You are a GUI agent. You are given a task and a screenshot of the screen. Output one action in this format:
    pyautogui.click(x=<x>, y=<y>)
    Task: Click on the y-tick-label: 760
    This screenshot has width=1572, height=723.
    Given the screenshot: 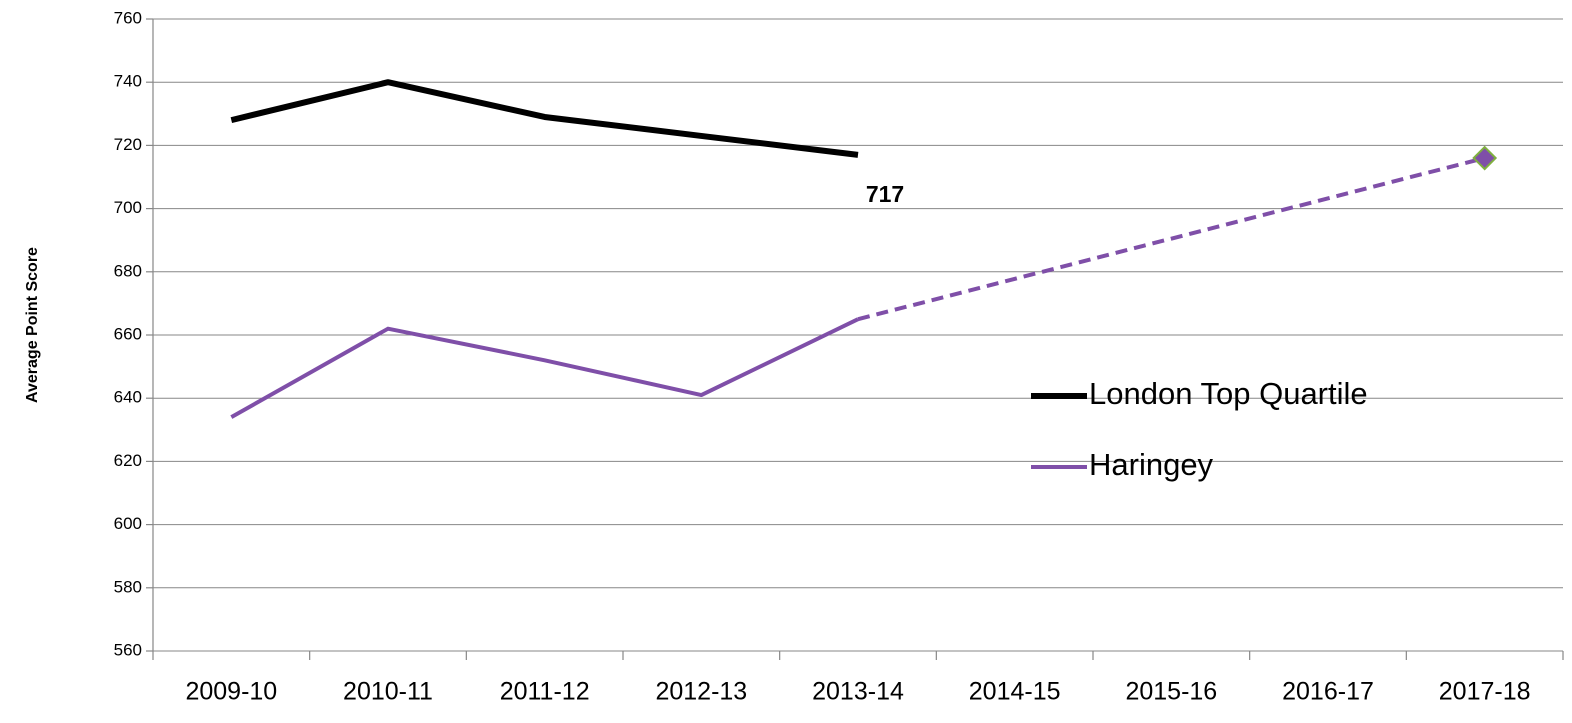 What is the action you would take?
    pyautogui.click(x=128, y=17)
    